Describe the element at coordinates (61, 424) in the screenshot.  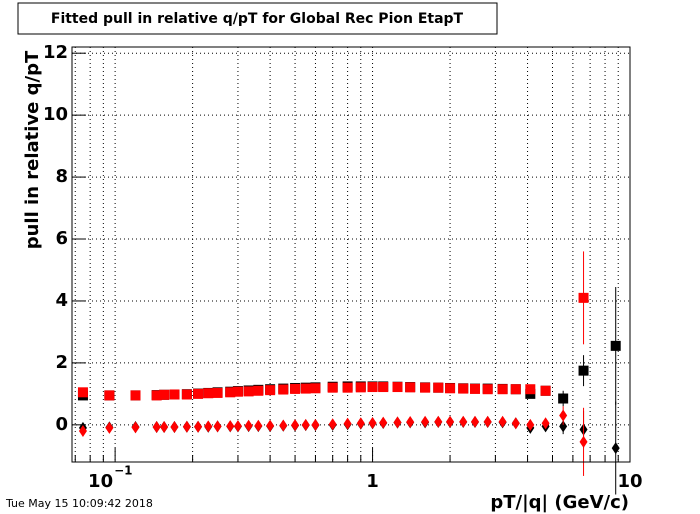
I see `y-tick-label: 0` at that location.